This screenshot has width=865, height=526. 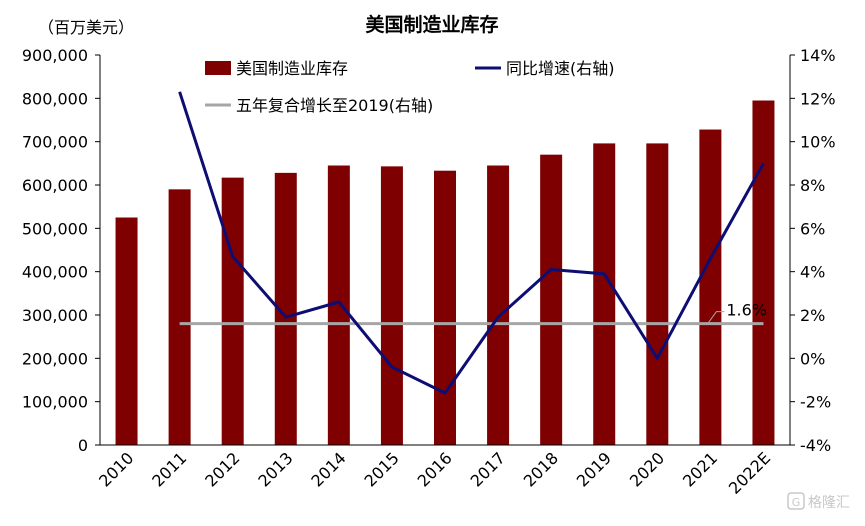 What do you see at coordinates (812, 228) in the screenshot?
I see `right-tick-label: 6%` at bounding box center [812, 228].